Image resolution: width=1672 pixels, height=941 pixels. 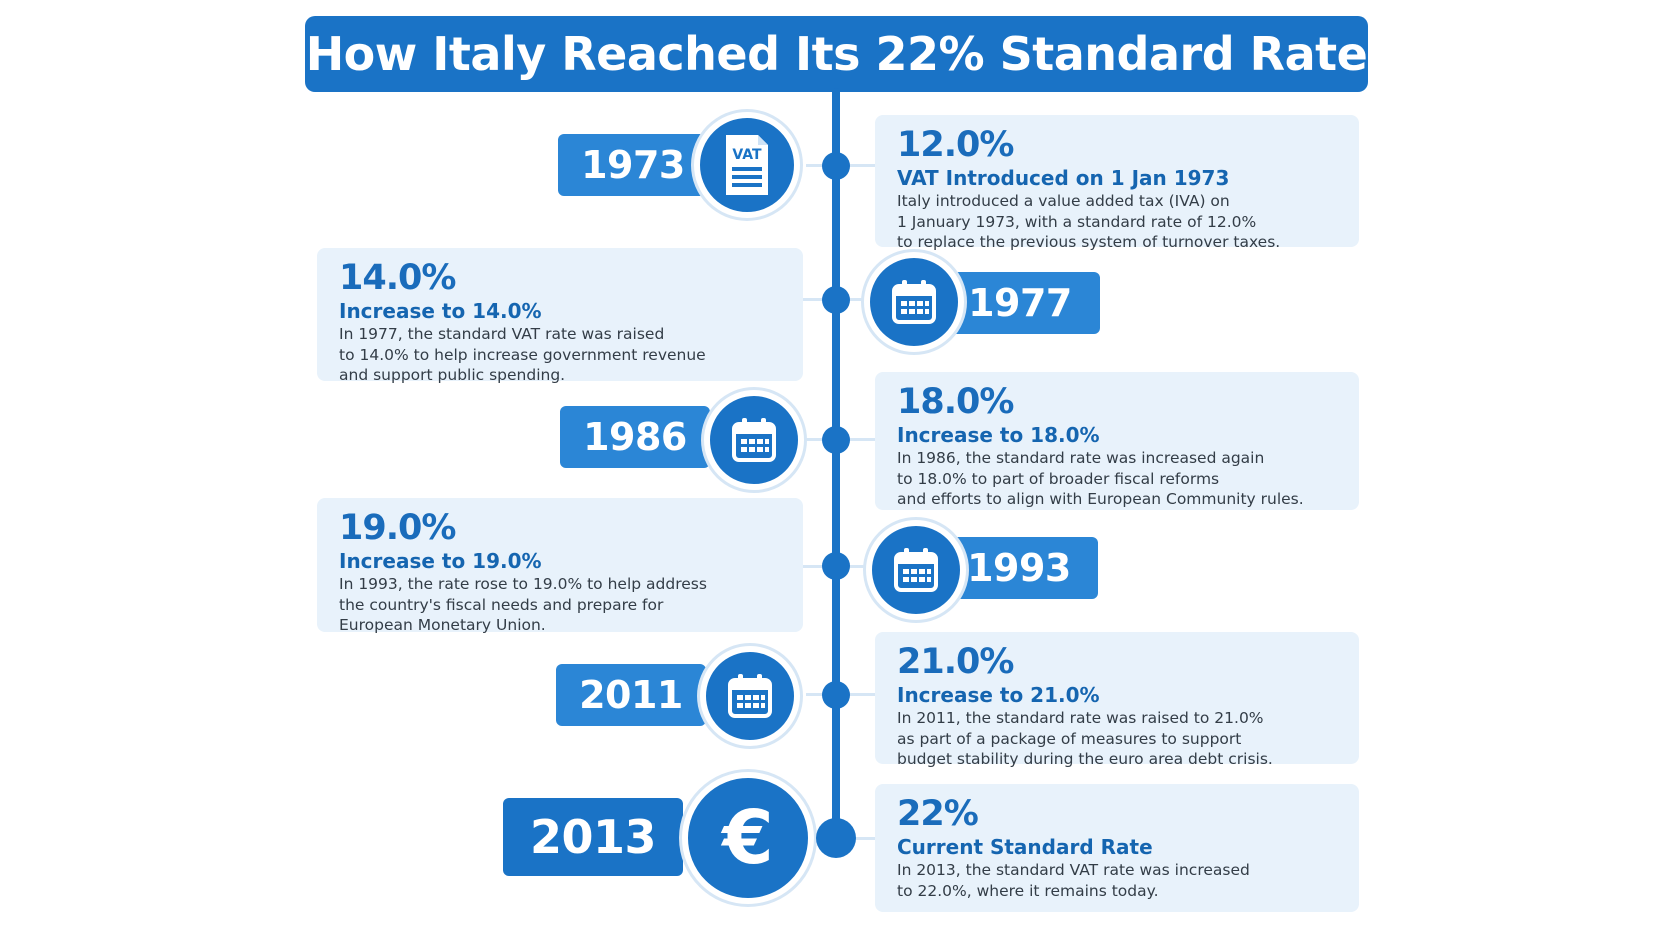 I want to click on event-heading: Increase to 21.0%, so click(x=998, y=695).